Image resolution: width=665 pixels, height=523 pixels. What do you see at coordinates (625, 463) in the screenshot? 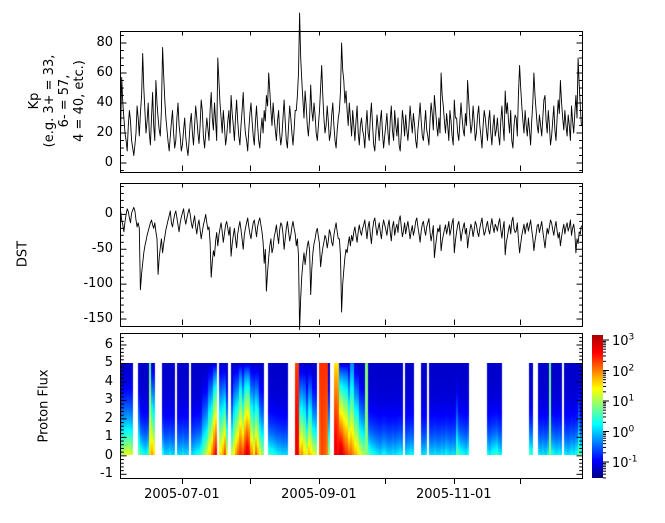
I see `colorbar-tick-label: 10⁻¹` at bounding box center [625, 463].